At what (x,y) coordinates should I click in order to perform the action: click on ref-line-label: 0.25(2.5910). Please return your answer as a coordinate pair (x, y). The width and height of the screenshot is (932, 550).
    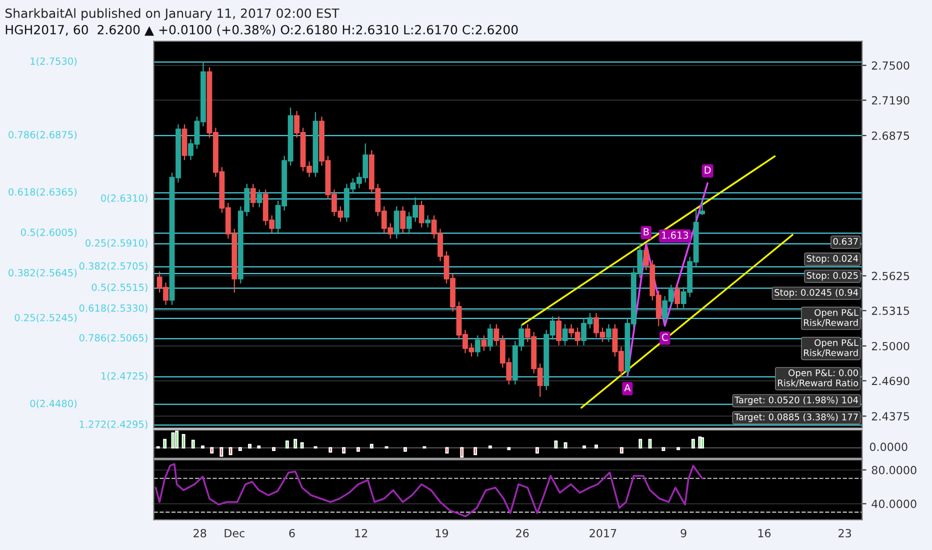
    Looking at the image, I should click on (117, 243).